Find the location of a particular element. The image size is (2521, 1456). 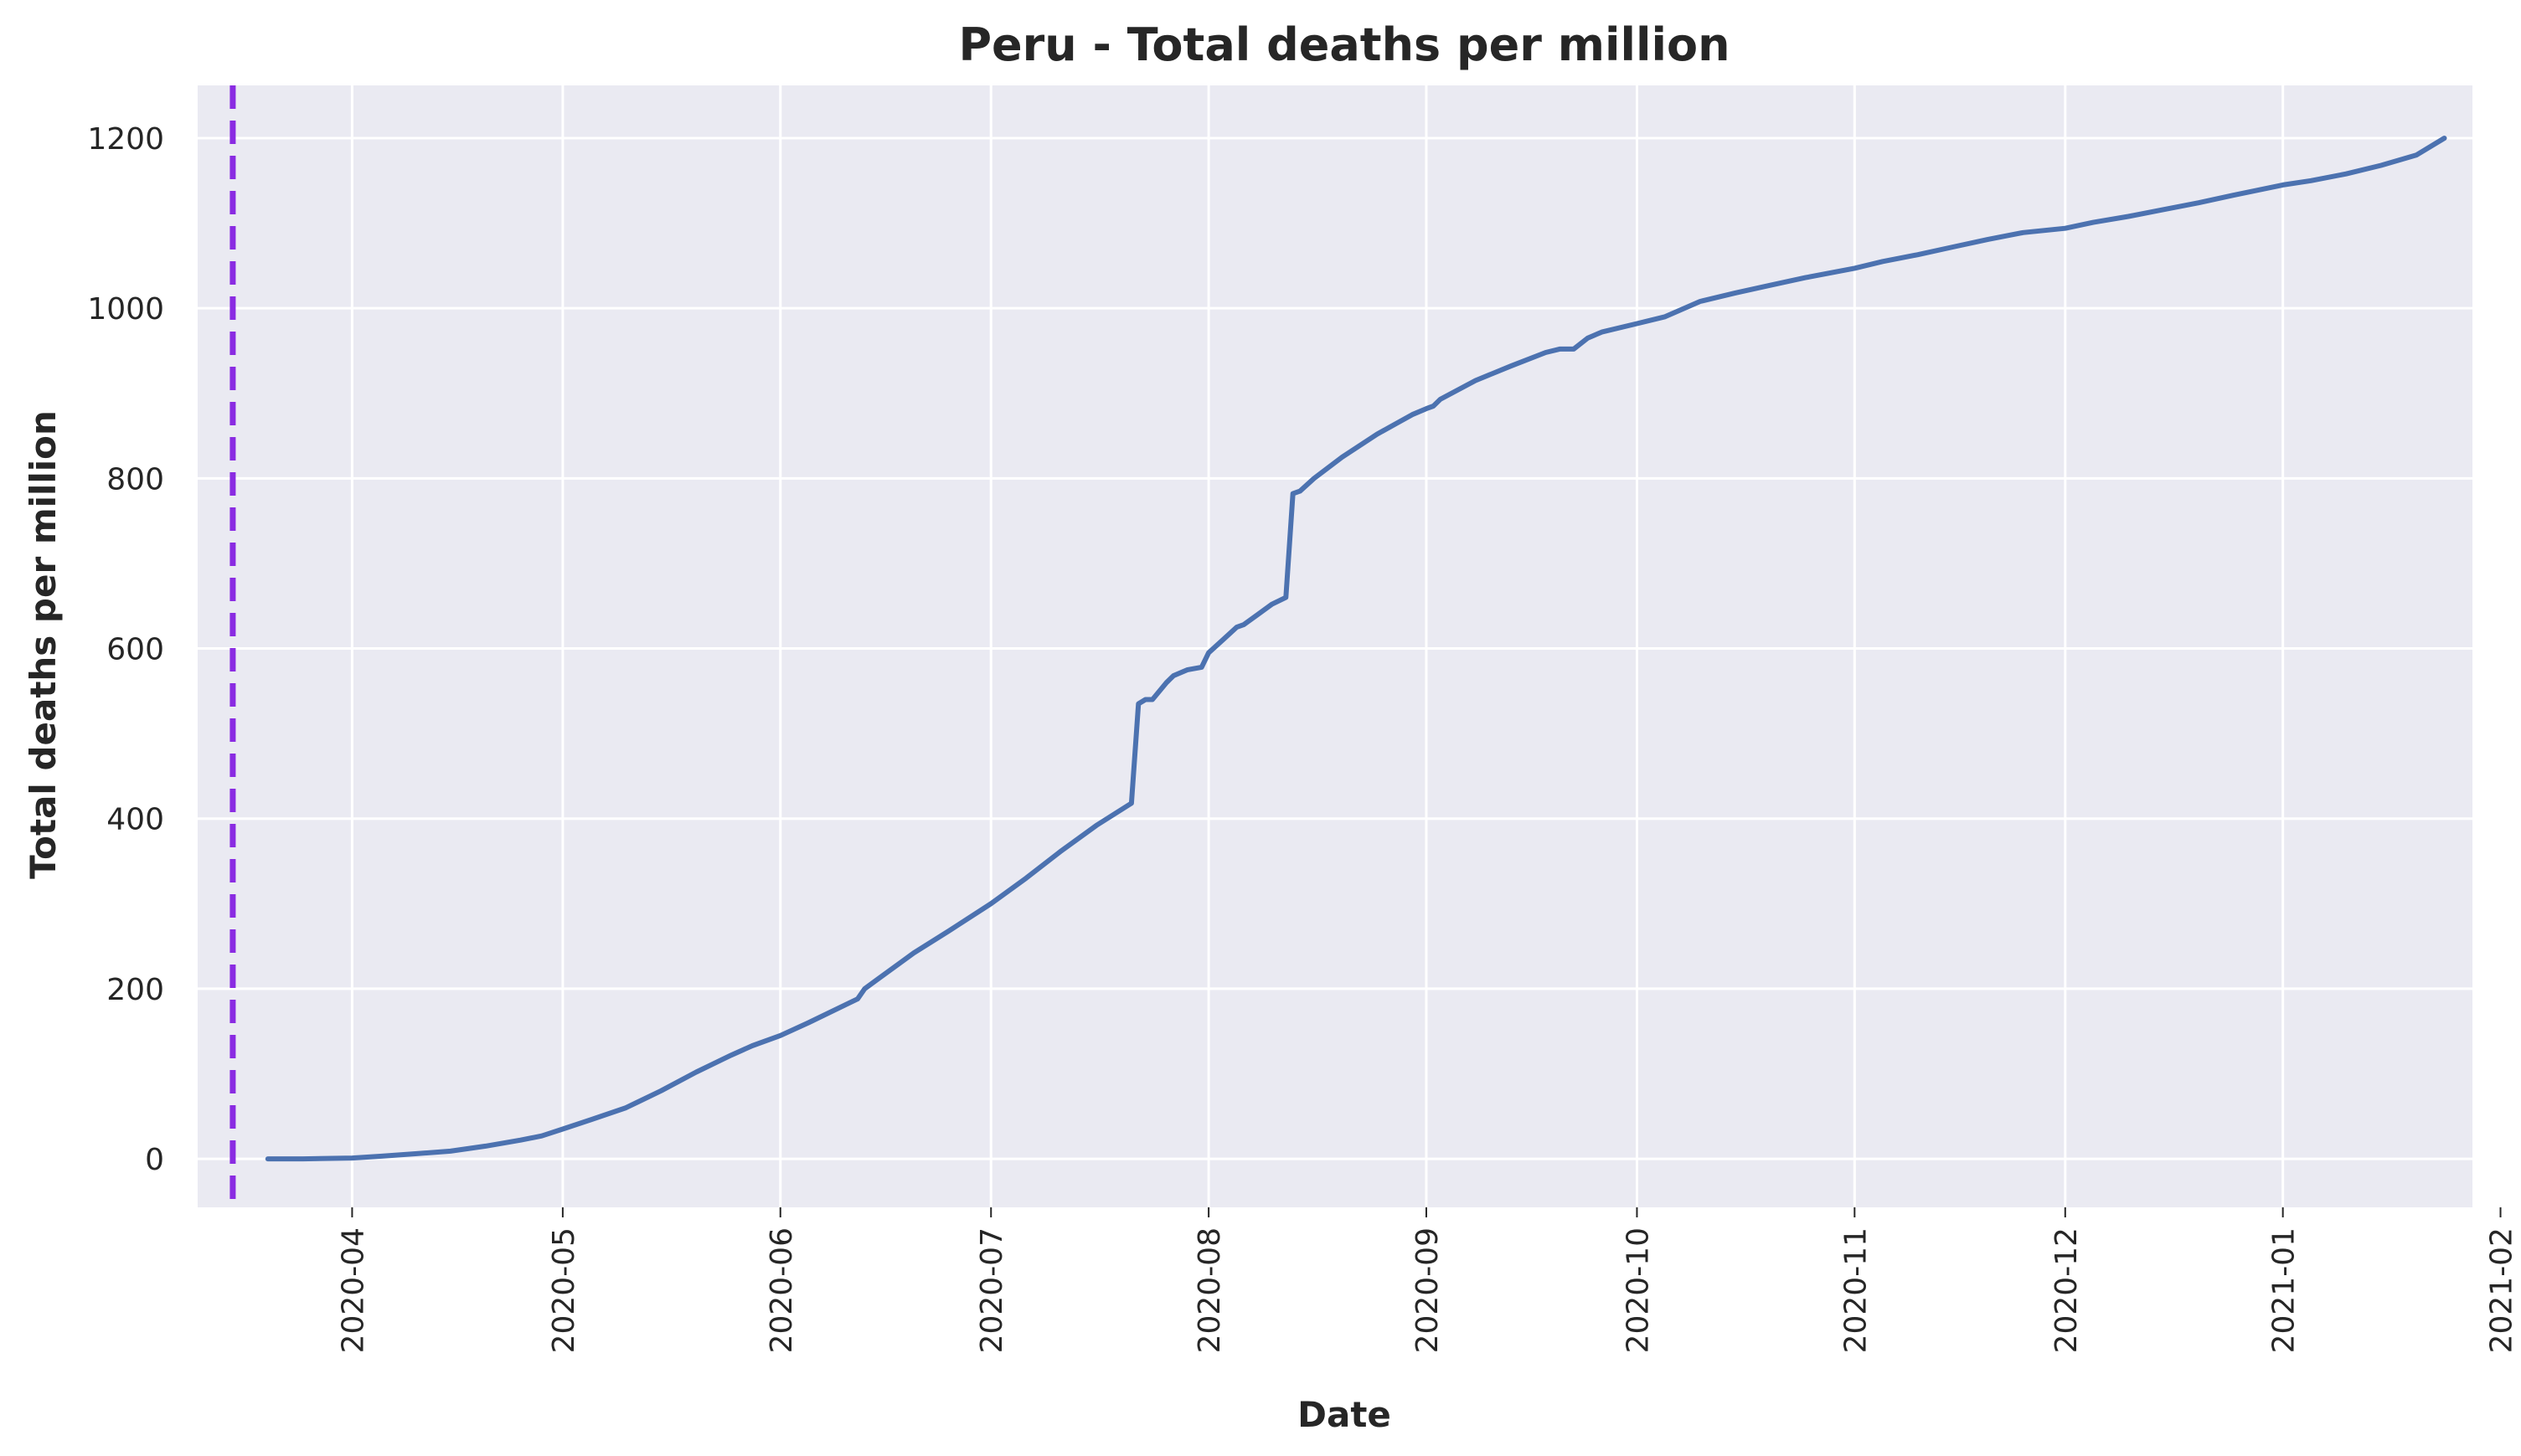

y-tick-label: 800 is located at coordinates (135, 479).